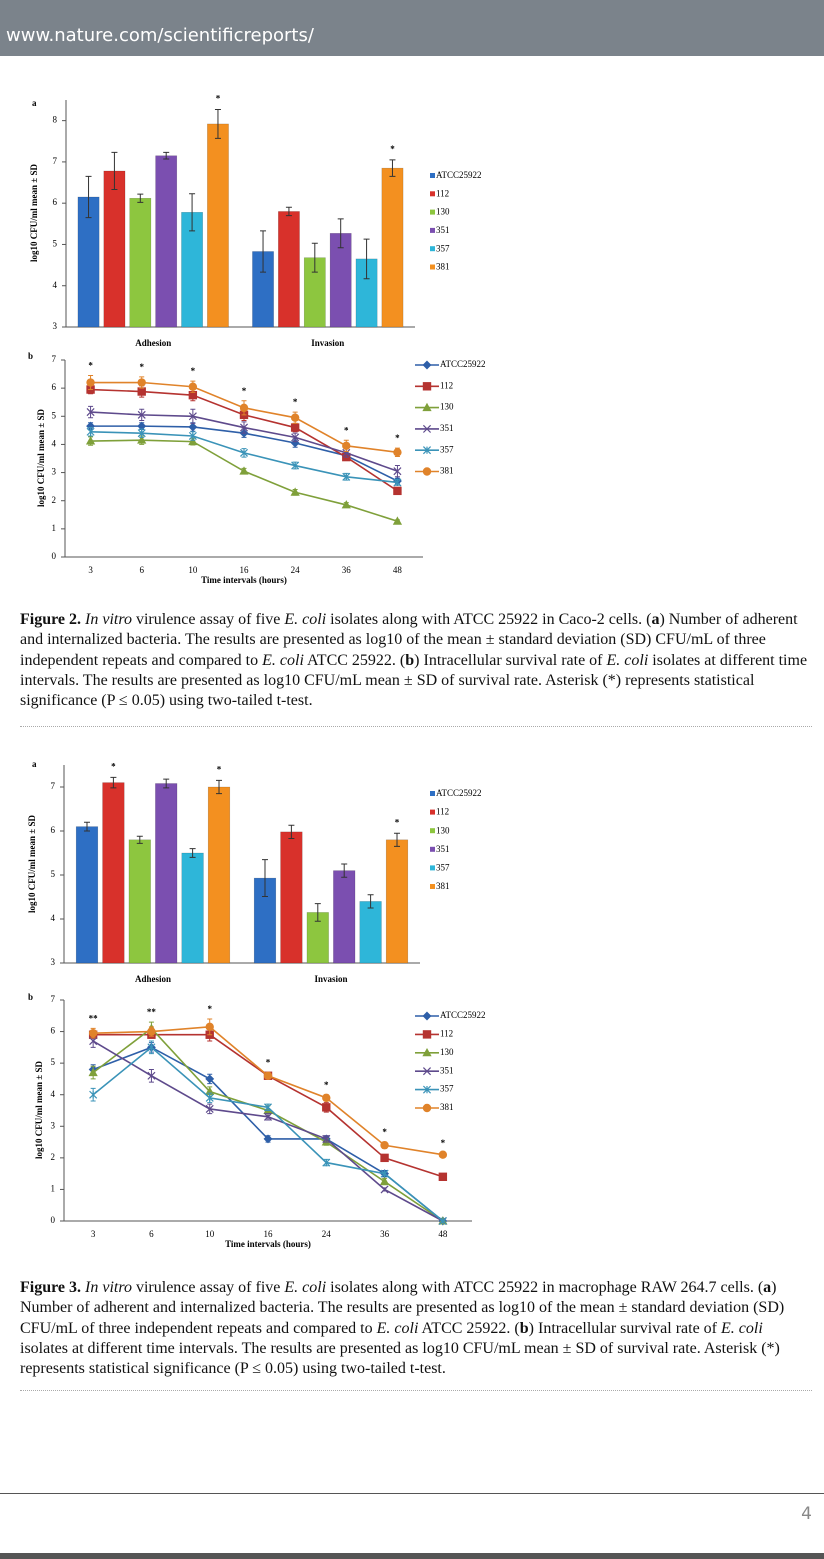 The image size is (824, 1559). I want to click on legend-label: 130, so click(443, 212).